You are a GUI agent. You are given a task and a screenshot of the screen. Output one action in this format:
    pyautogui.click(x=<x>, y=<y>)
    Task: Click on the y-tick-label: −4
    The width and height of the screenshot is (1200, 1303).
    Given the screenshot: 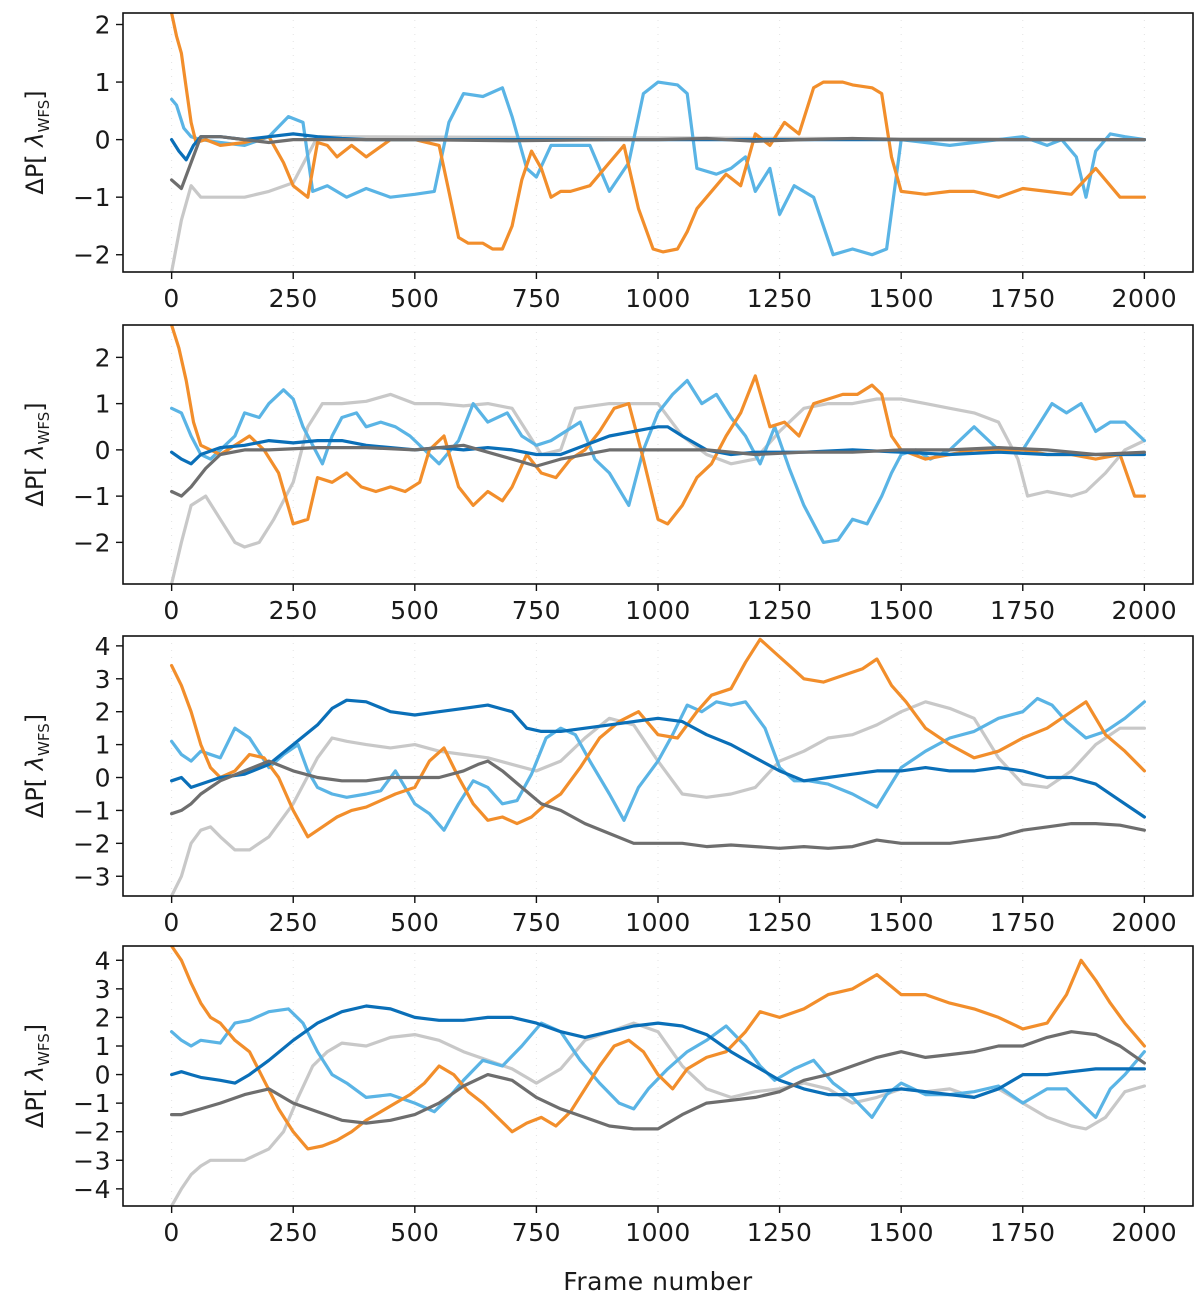 What is the action you would take?
    pyautogui.click(x=92, y=1189)
    